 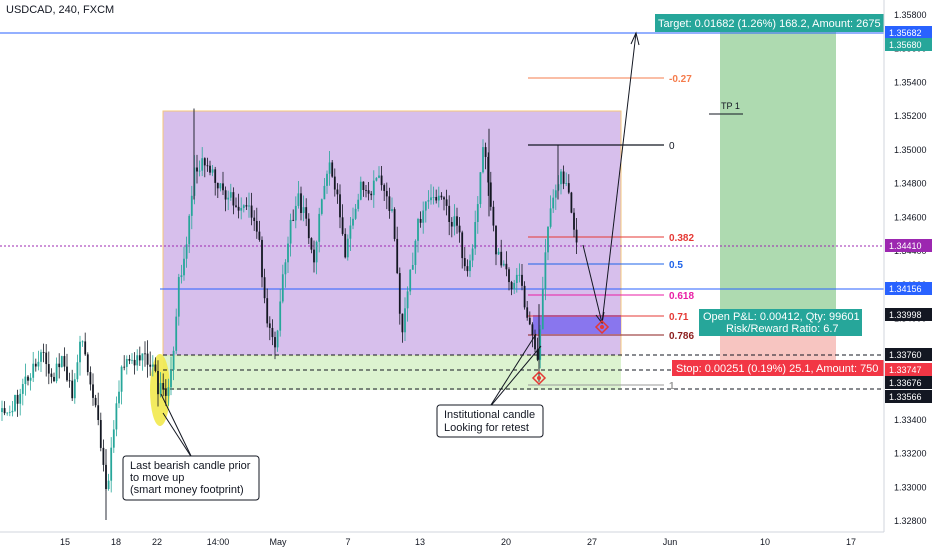 I want to click on price-tag-label: 1.34156, so click(x=905, y=289).